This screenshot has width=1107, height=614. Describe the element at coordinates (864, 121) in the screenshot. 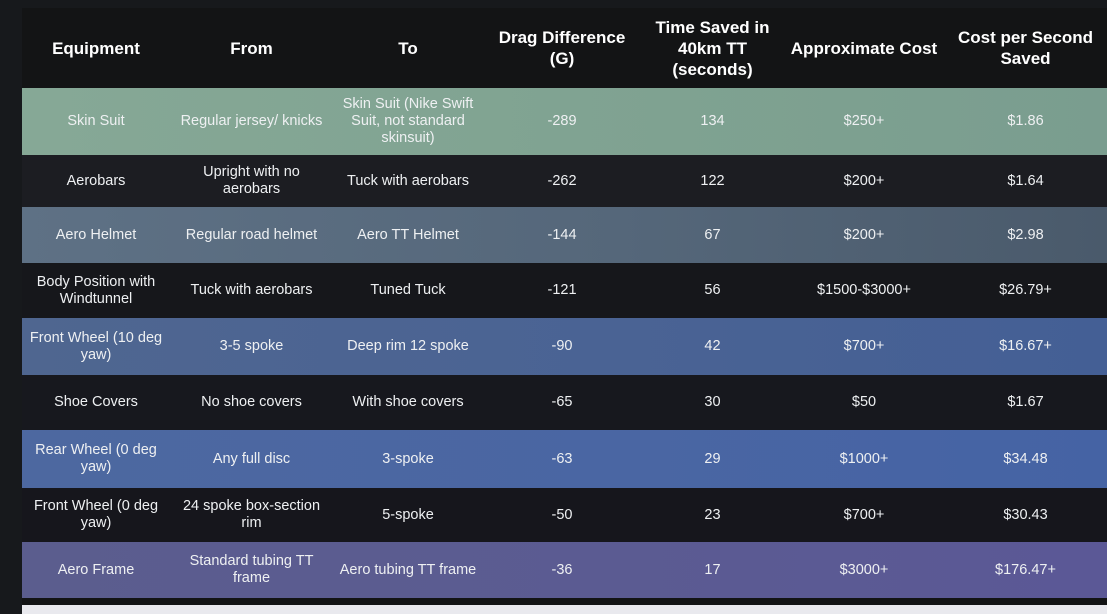

I see `cell-cost: $250+` at that location.